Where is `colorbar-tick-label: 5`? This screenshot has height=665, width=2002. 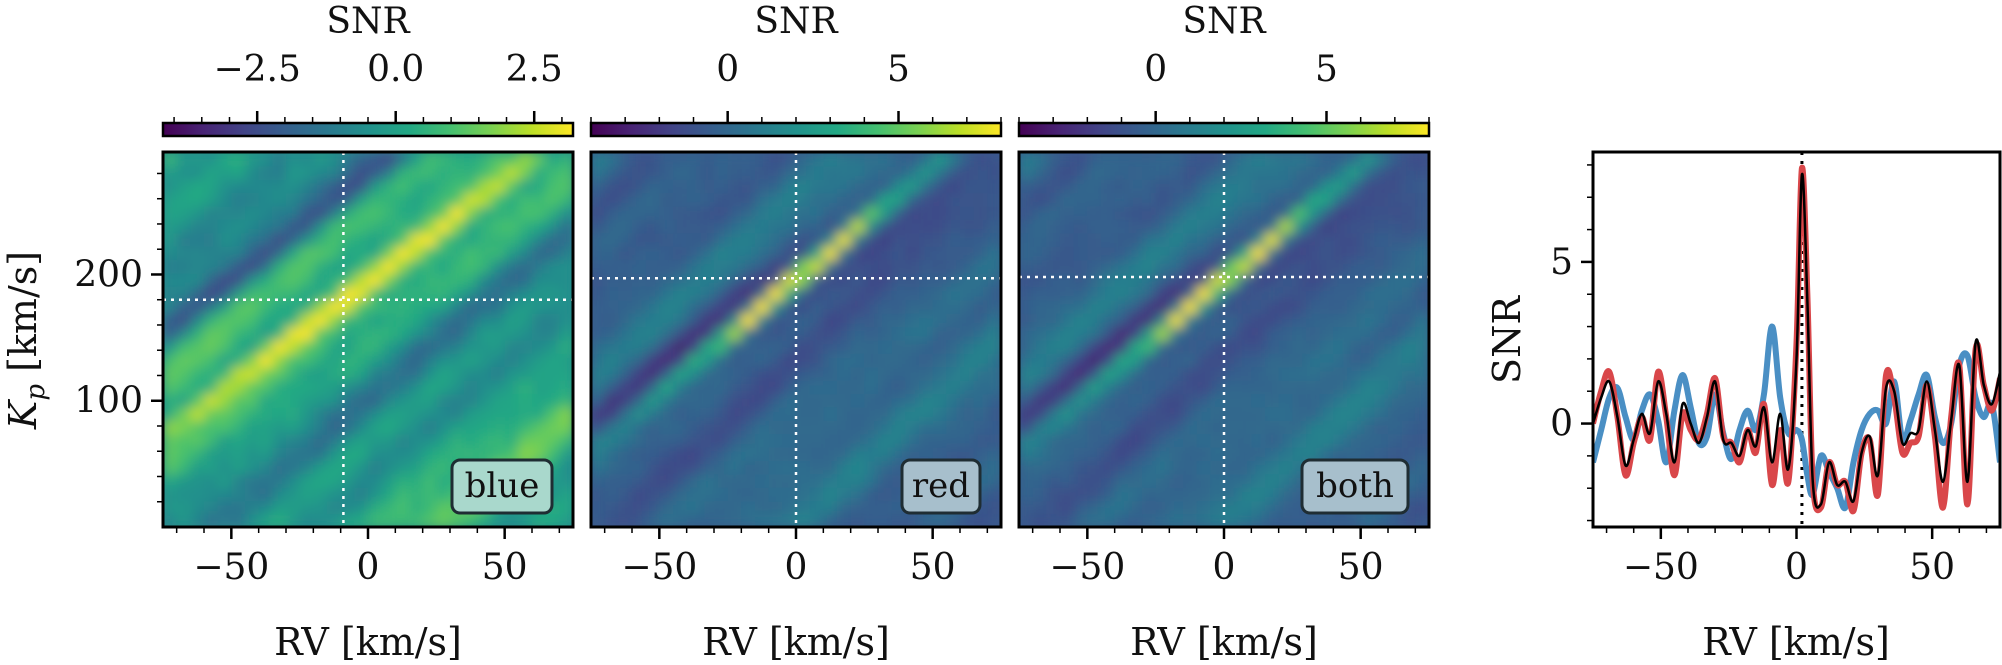 colorbar-tick-label: 5 is located at coordinates (898, 69).